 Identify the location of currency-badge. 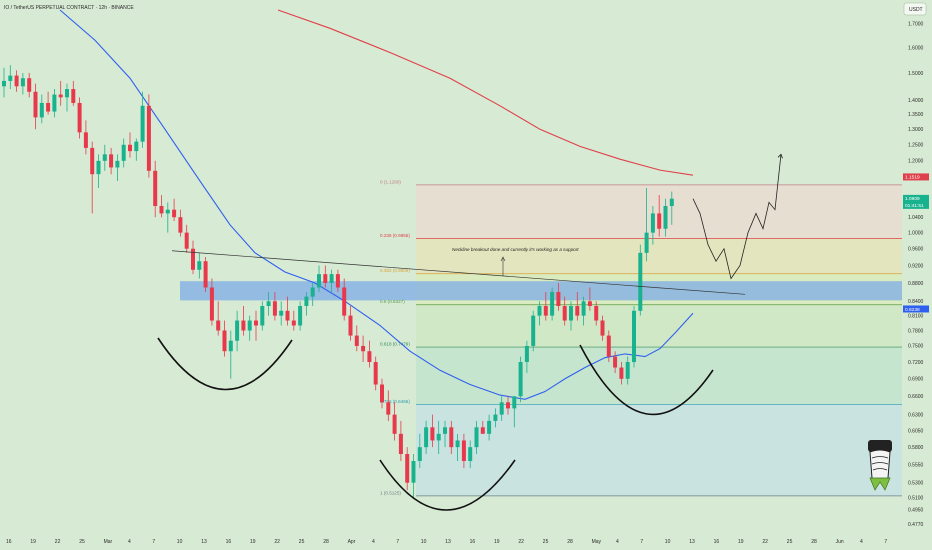
(915, 9).